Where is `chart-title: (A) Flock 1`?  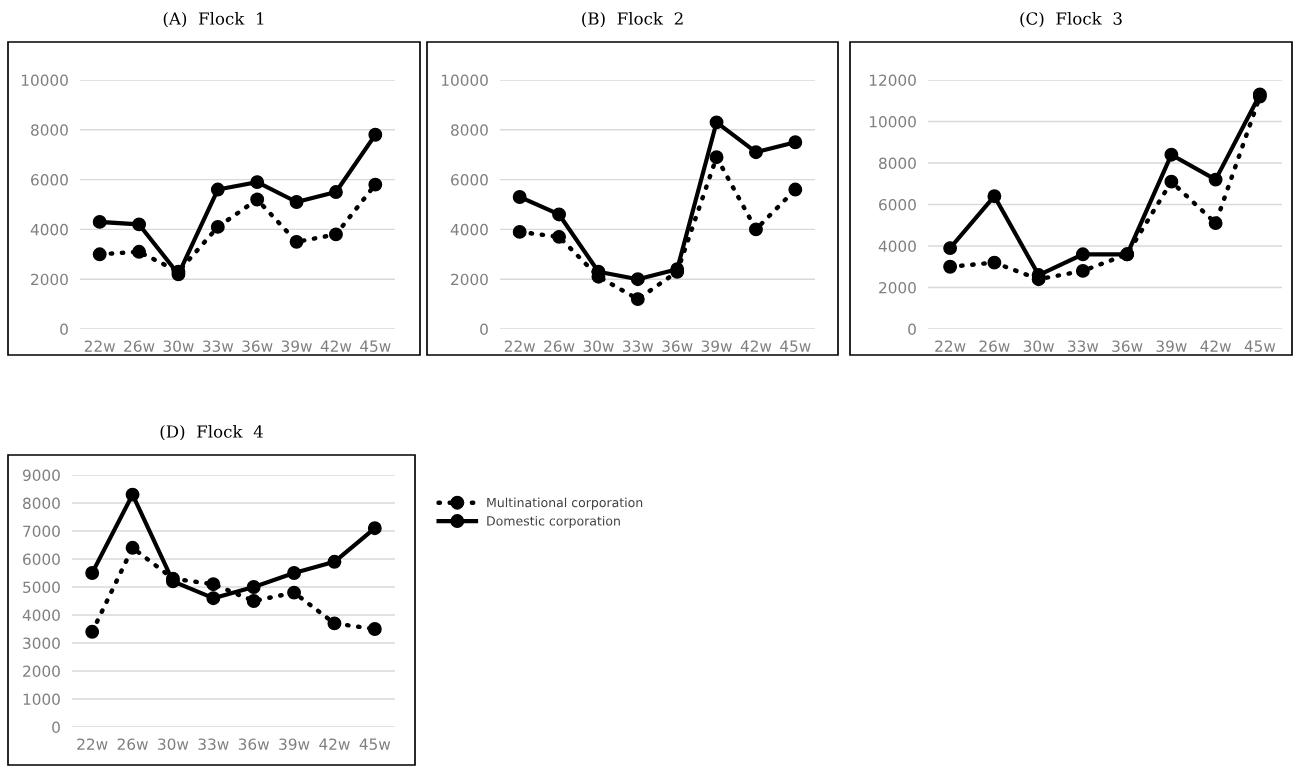
chart-title: (A) Flock 1 is located at coordinates (213, 19).